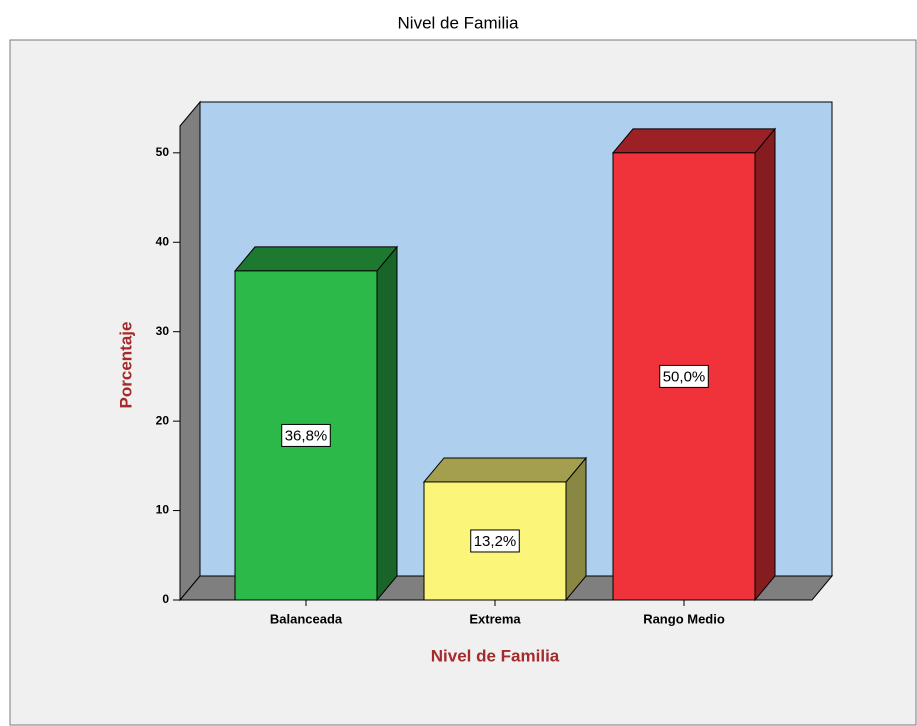  I want to click on x-tick-label: Balanceada, so click(306, 618).